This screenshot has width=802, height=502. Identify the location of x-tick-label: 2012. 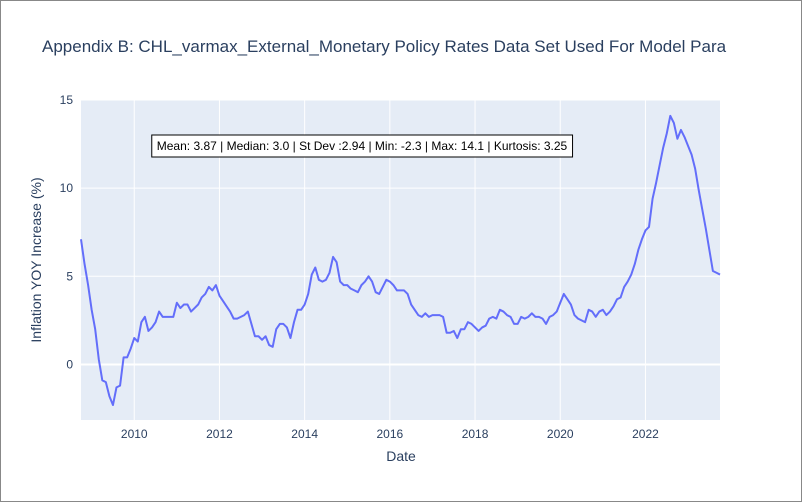
(219, 434).